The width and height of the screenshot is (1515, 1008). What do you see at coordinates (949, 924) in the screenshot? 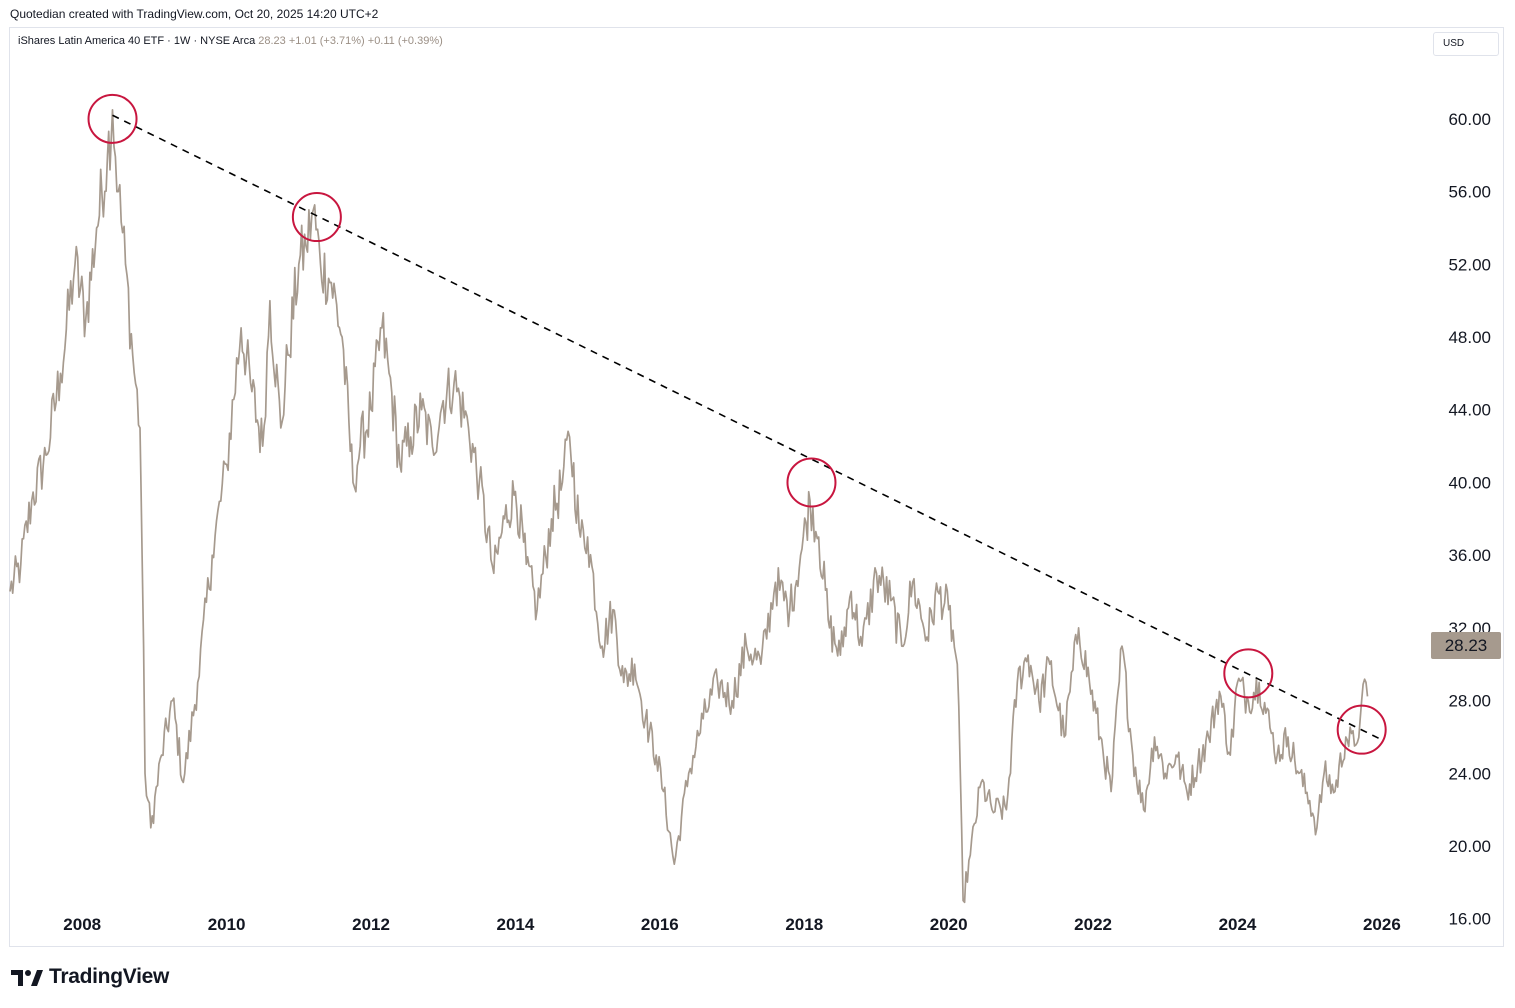
I see `x-tick-label: 2020` at bounding box center [949, 924].